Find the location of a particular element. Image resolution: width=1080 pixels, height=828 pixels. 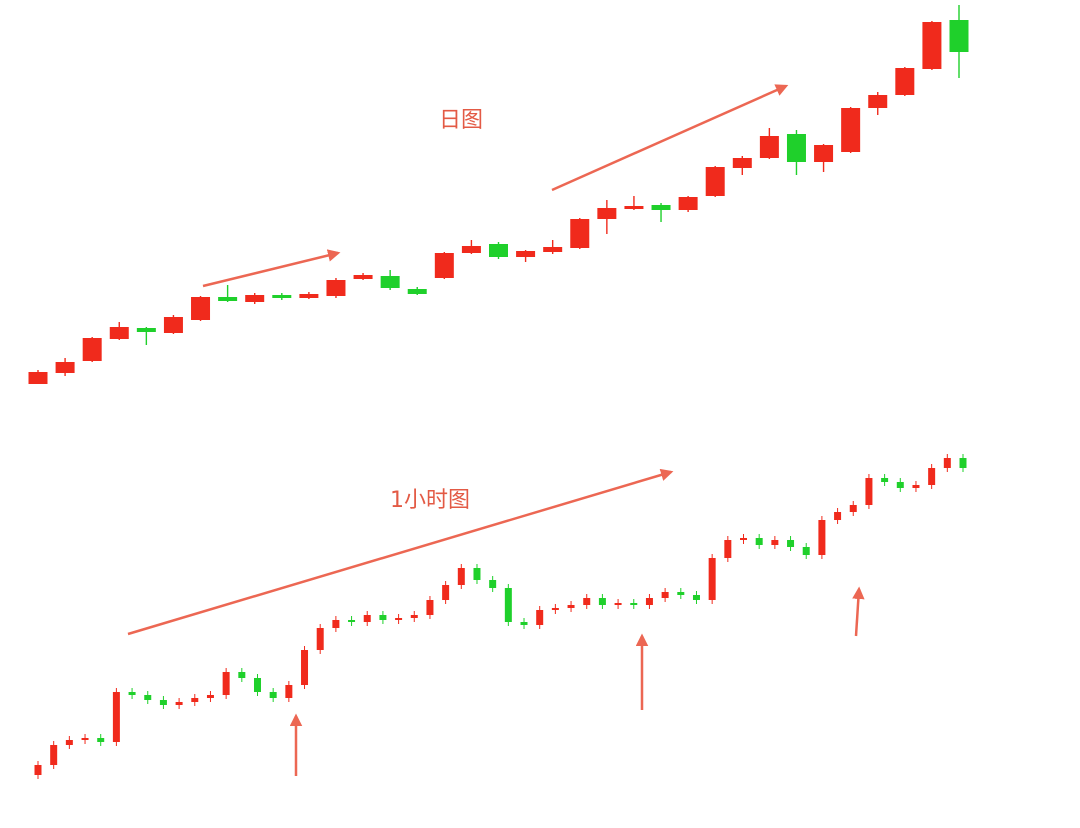

chart-title: 日图 is located at coordinates (461, 120).